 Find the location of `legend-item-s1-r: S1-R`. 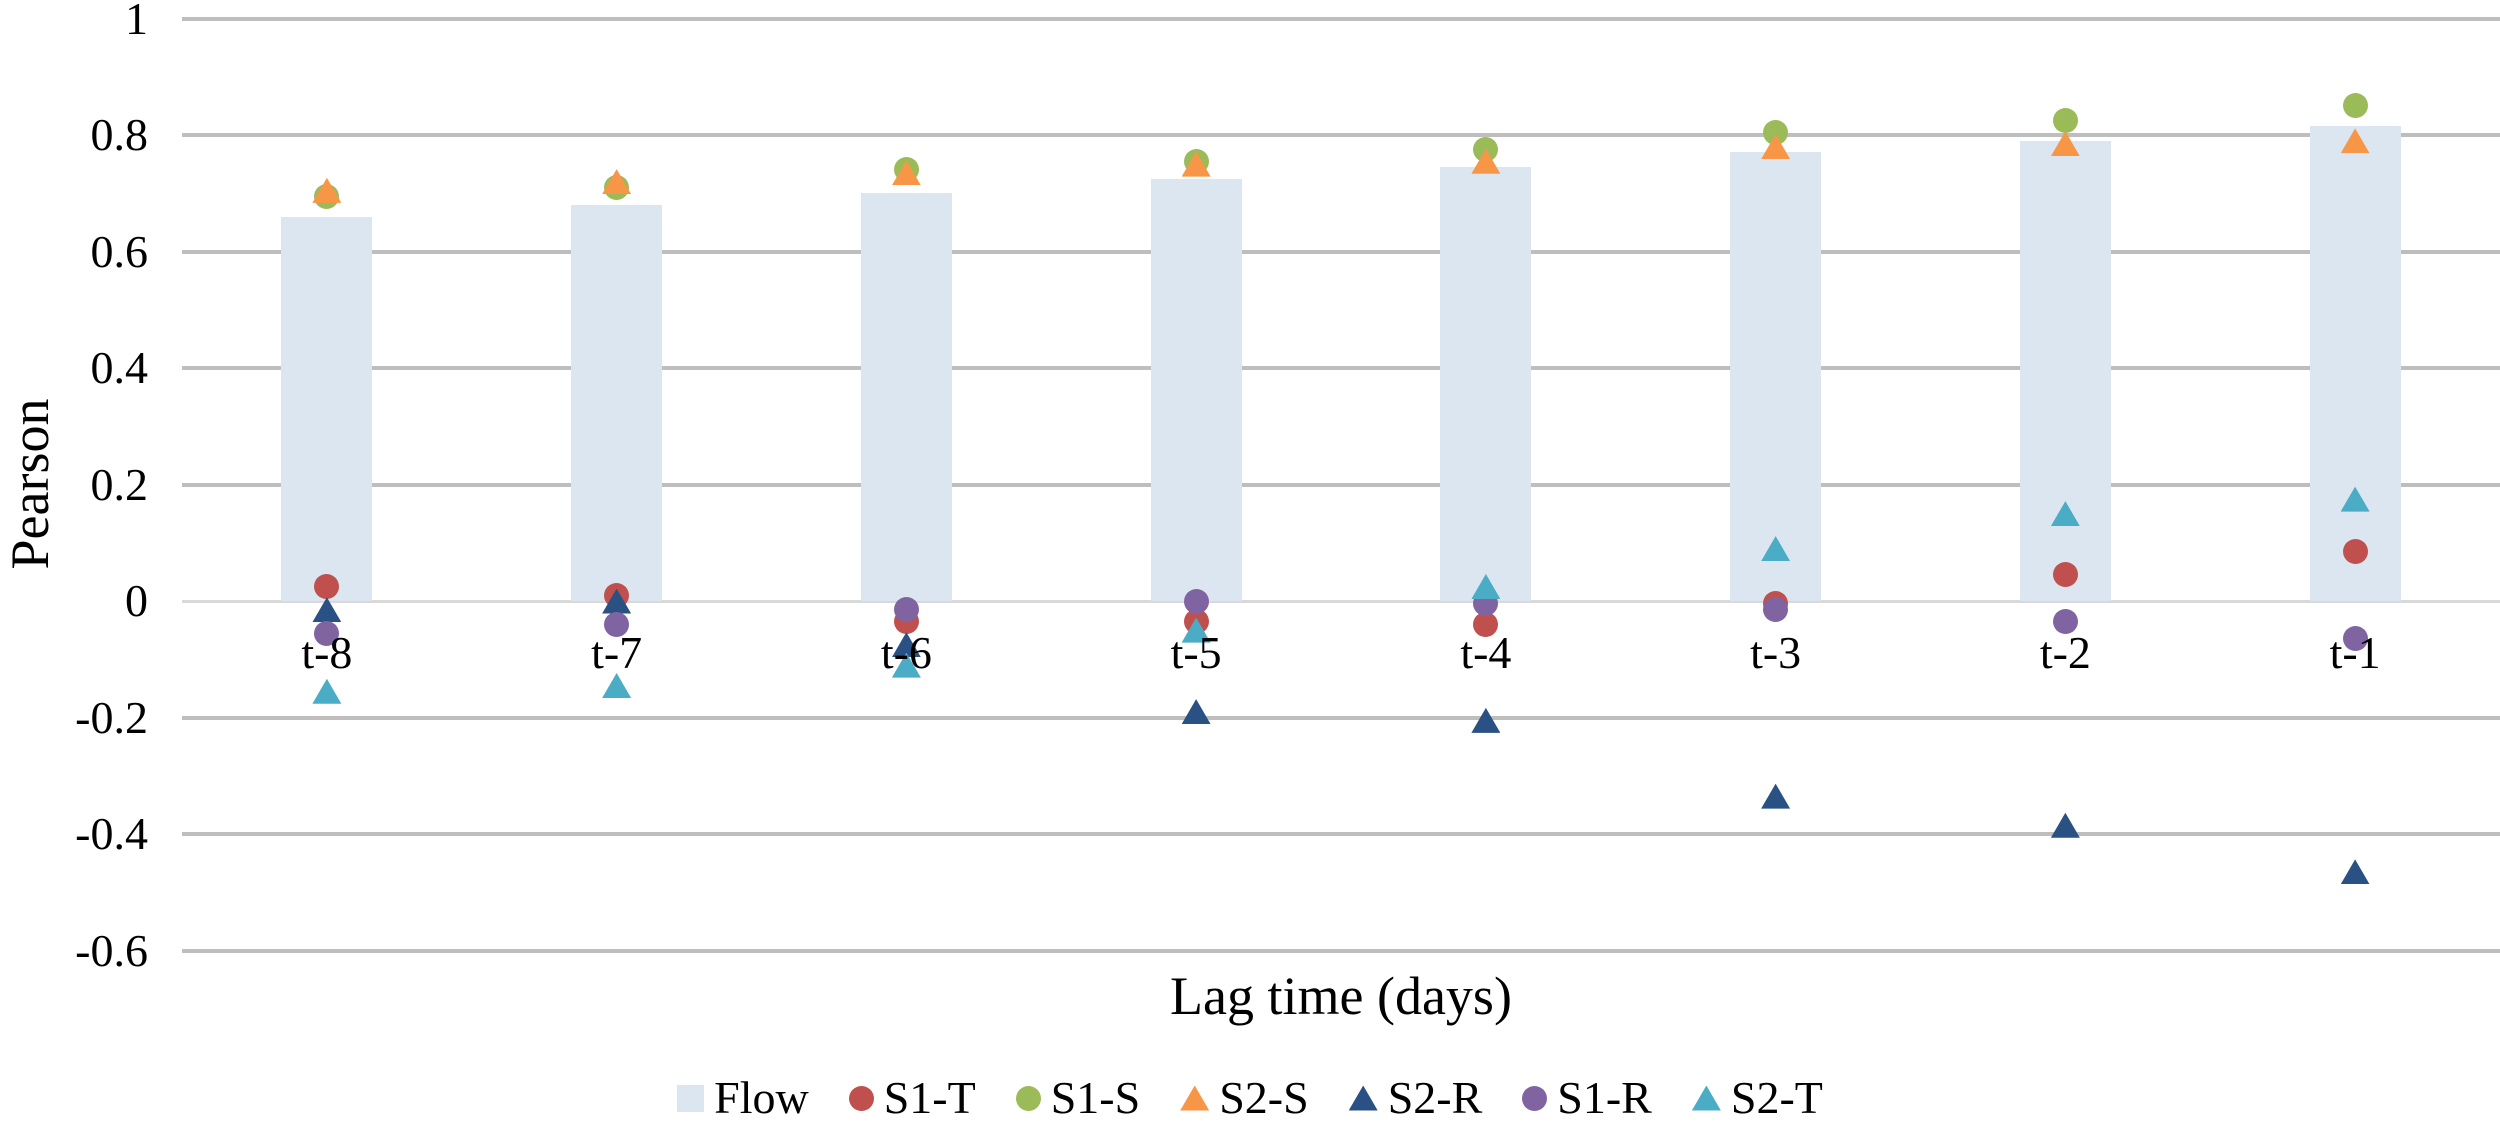

legend-item-s1-r: S1-R is located at coordinates (1587, 1098).